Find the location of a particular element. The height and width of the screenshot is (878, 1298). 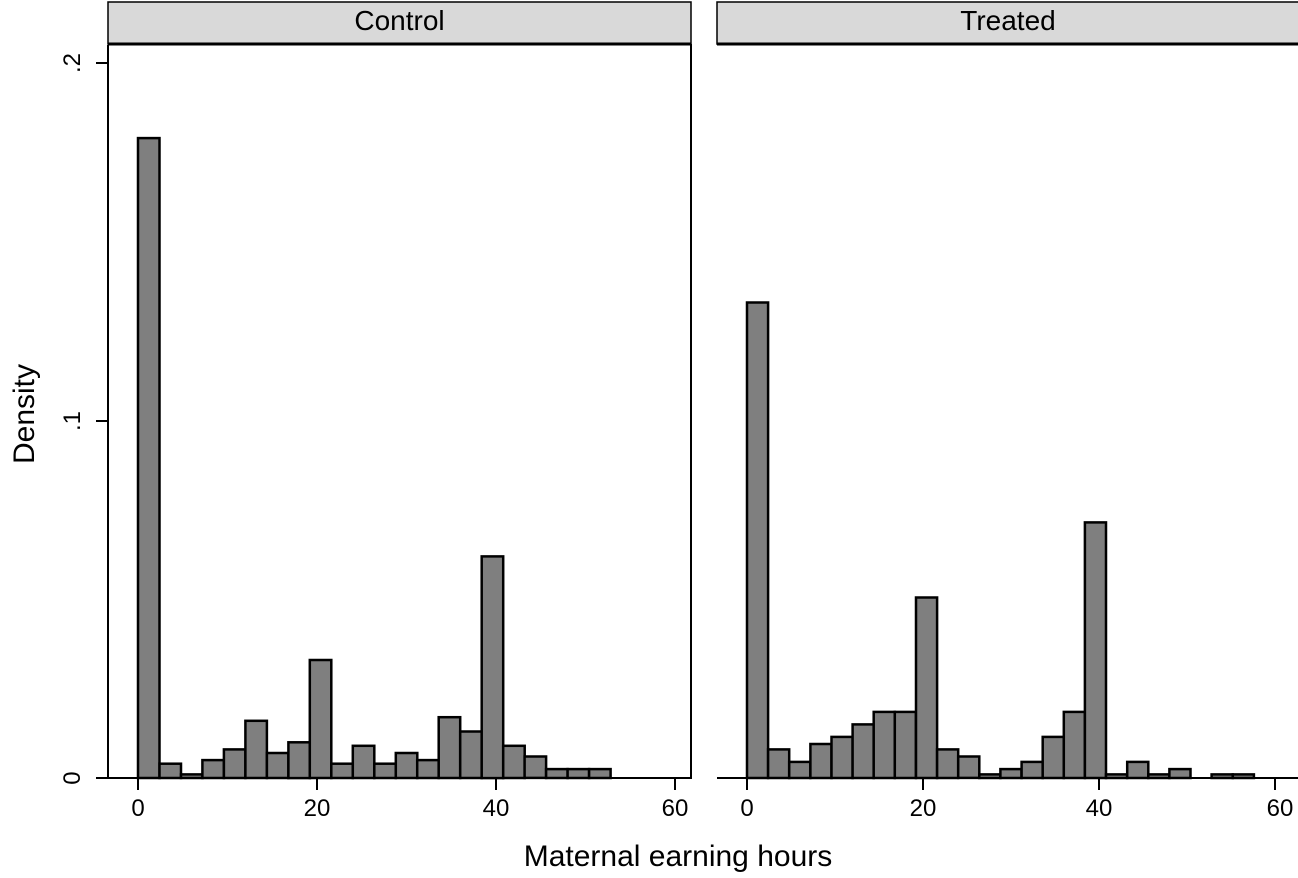

panel-title-control: Control is located at coordinates (399, 20).